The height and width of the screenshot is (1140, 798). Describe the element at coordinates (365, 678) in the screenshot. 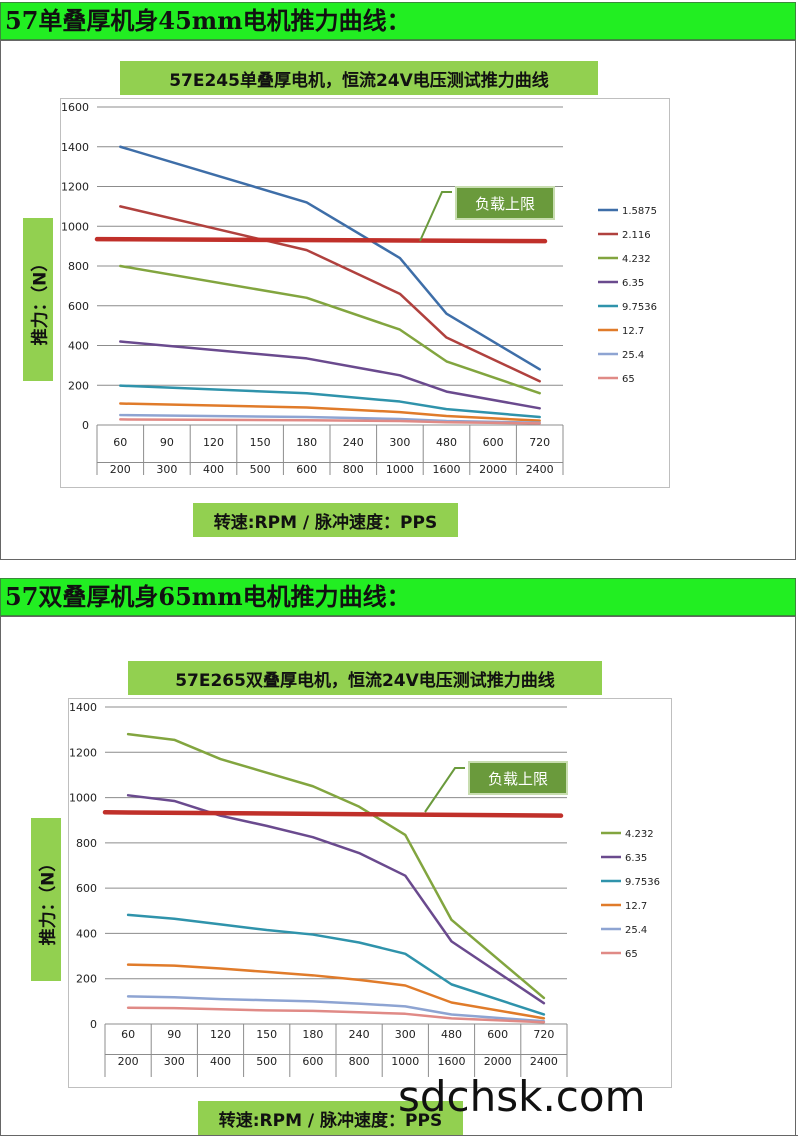

I see `chart-2-title: 57E265双叠厚电机，恒流24V电压测试推力曲线` at that location.